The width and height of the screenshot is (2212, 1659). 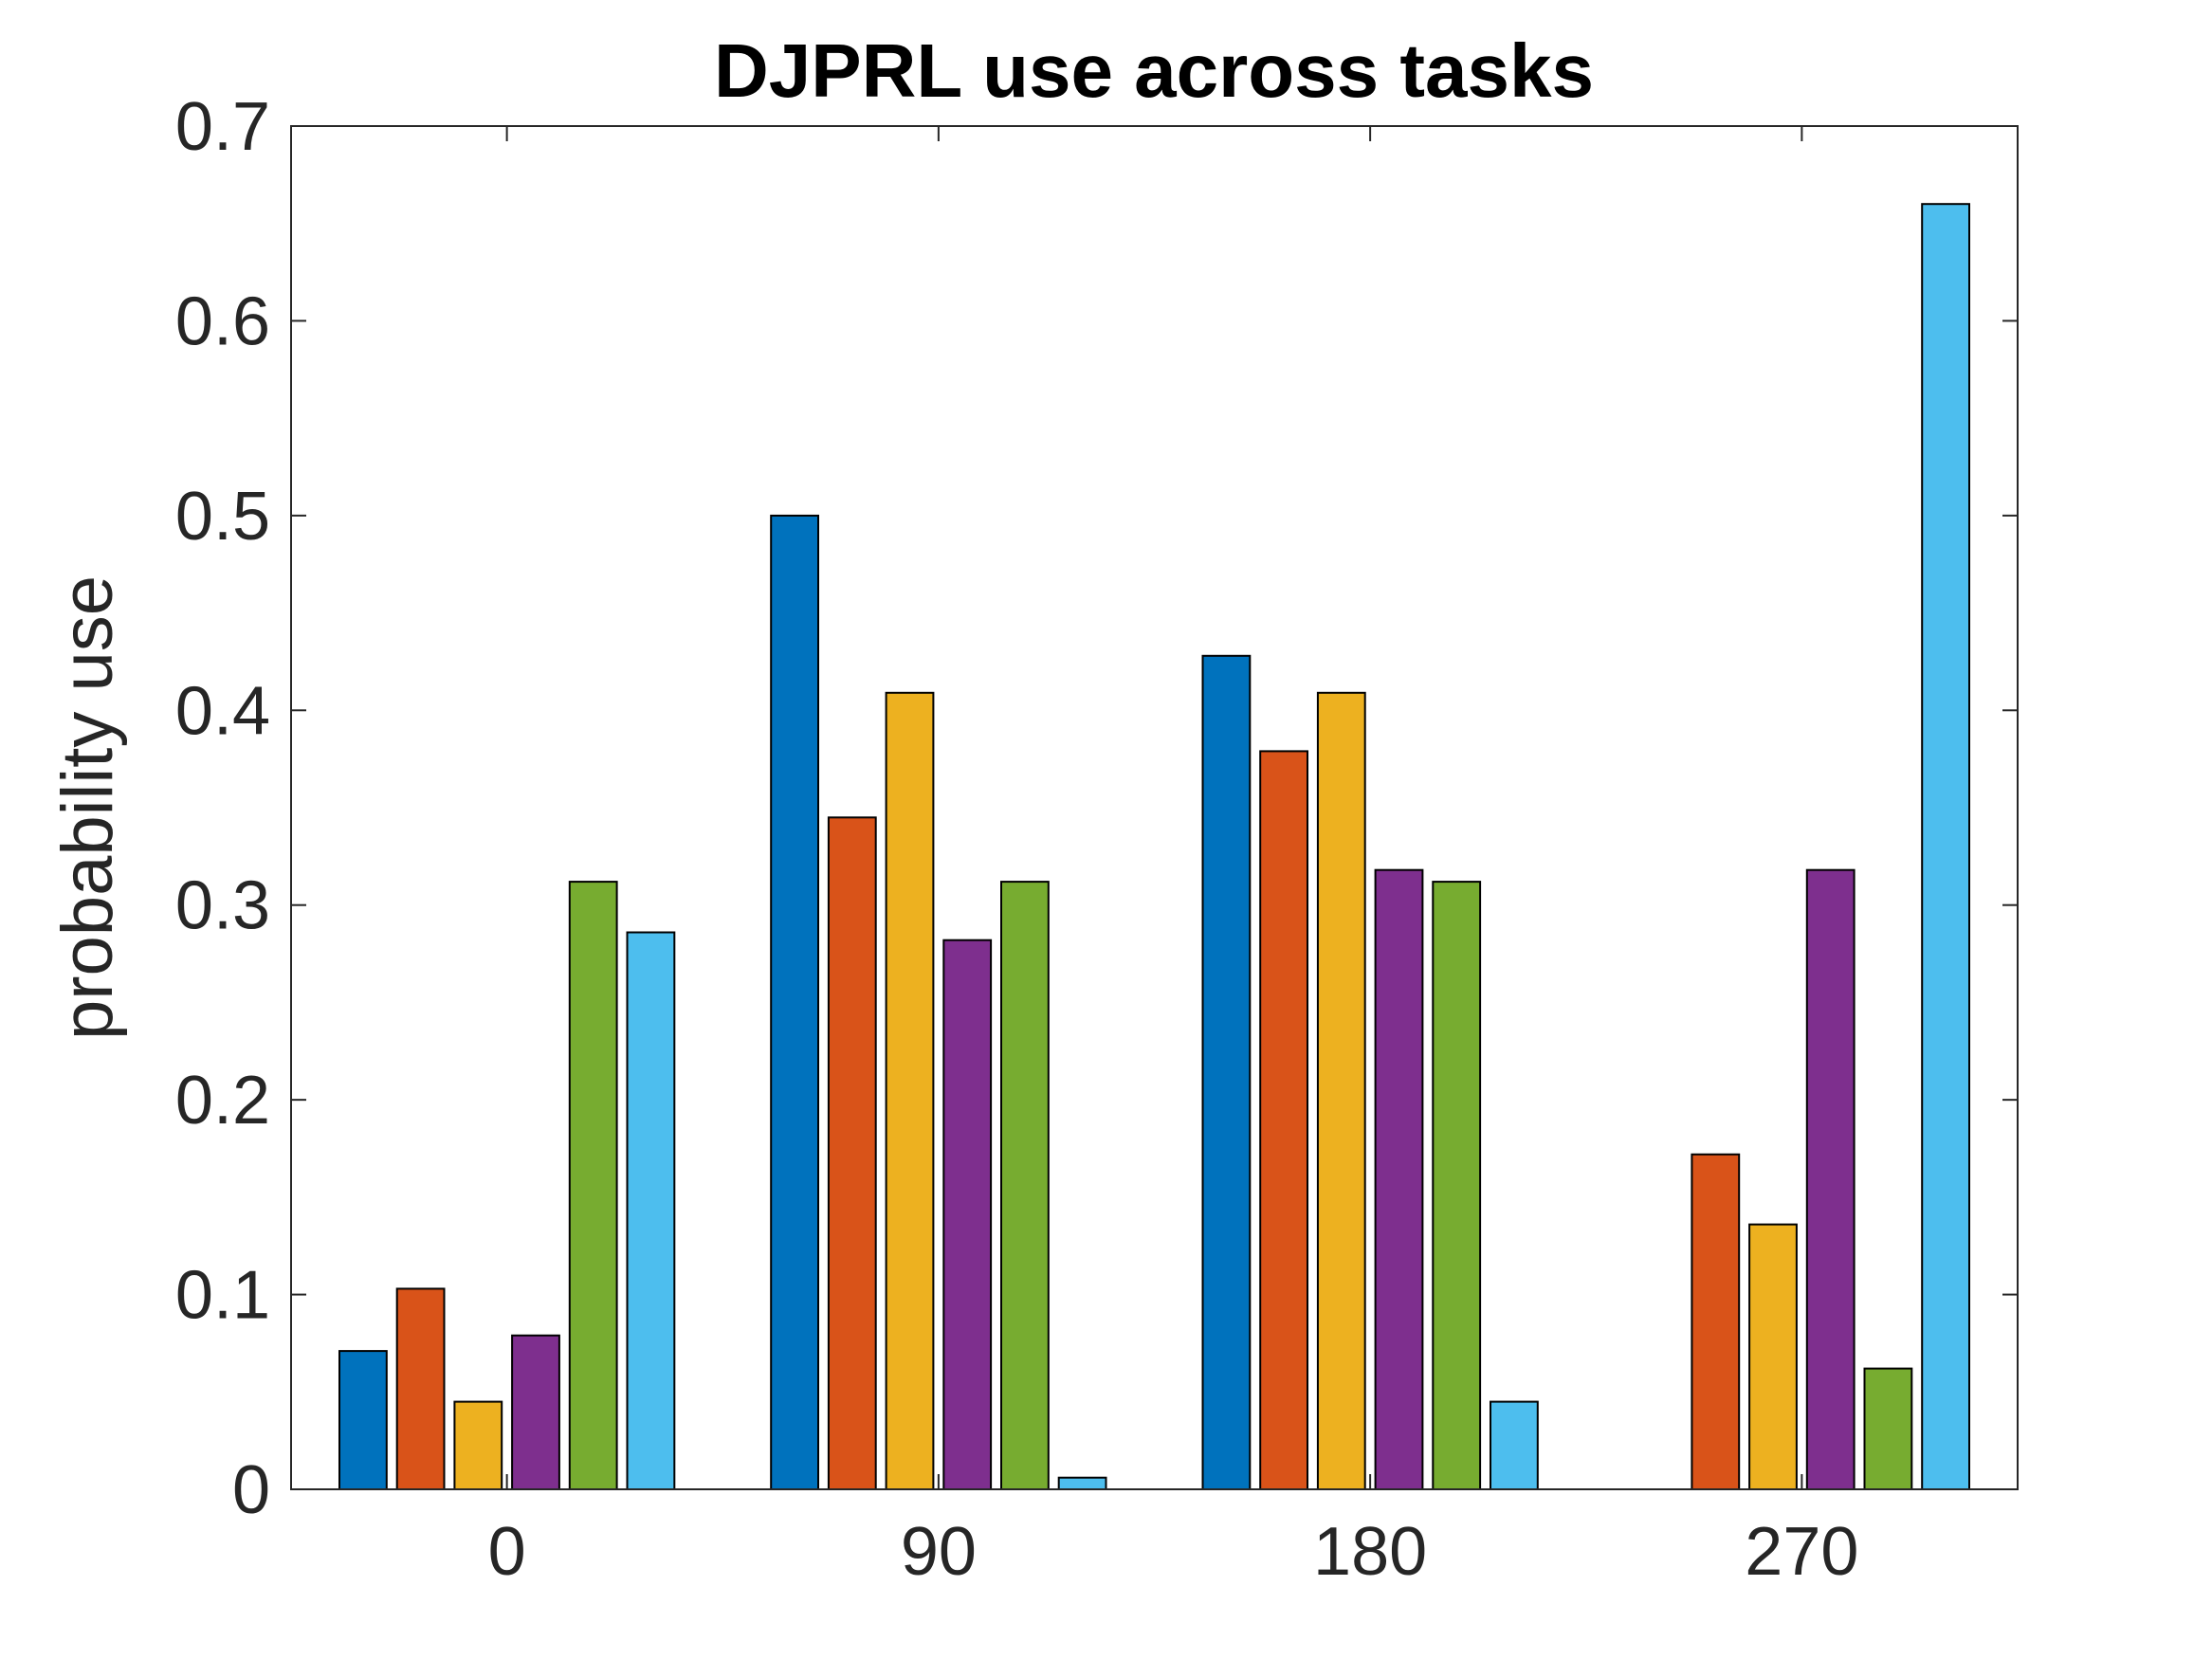 I want to click on x-tick-label: 90, so click(x=939, y=1552).